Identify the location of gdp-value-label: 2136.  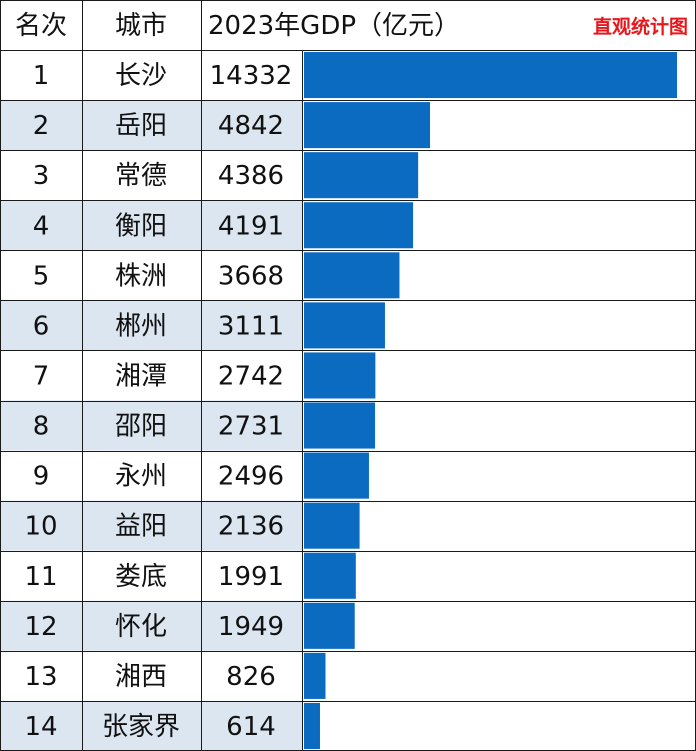
(251, 527).